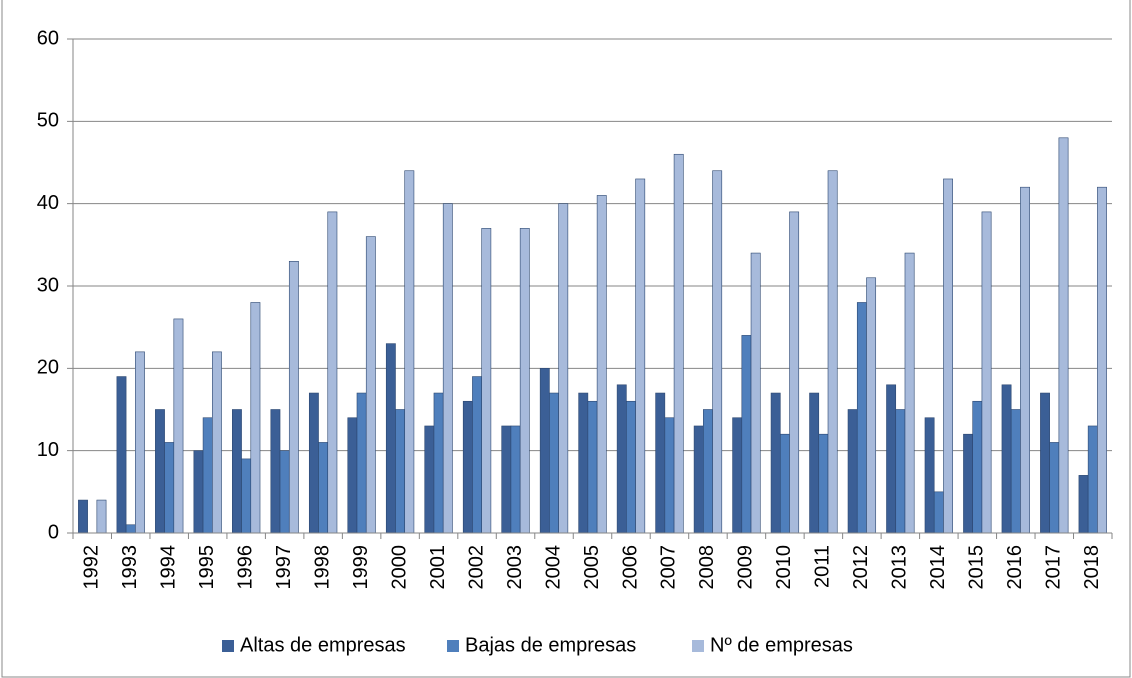 Image resolution: width=1132 pixels, height=678 pixels. What do you see at coordinates (476, 567) in the screenshot?
I see `x-tick-label: 2002` at bounding box center [476, 567].